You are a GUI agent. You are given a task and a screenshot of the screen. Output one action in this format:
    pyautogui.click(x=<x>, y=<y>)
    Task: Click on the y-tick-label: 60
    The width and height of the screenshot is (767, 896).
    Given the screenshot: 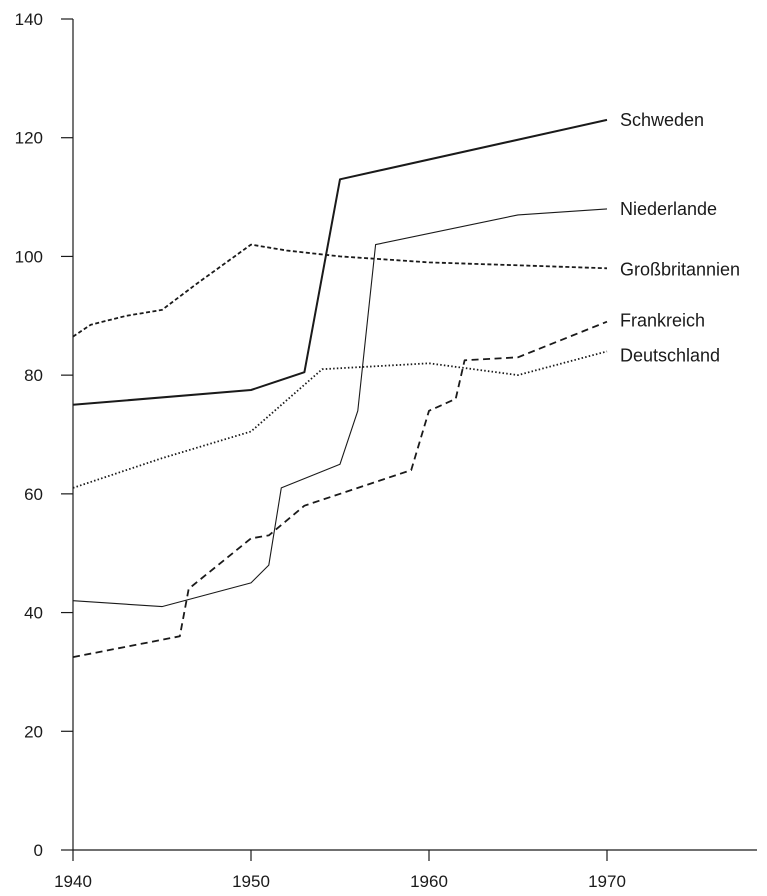 What is the action you would take?
    pyautogui.click(x=33, y=494)
    